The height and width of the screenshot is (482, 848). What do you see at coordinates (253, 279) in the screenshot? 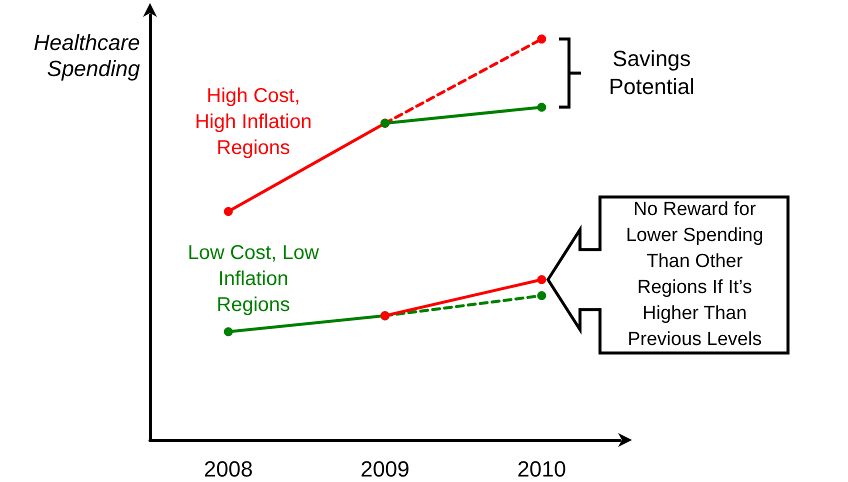
I see `series-label: Low Cost, Low Inflation Regions` at bounding box center [253, 279].